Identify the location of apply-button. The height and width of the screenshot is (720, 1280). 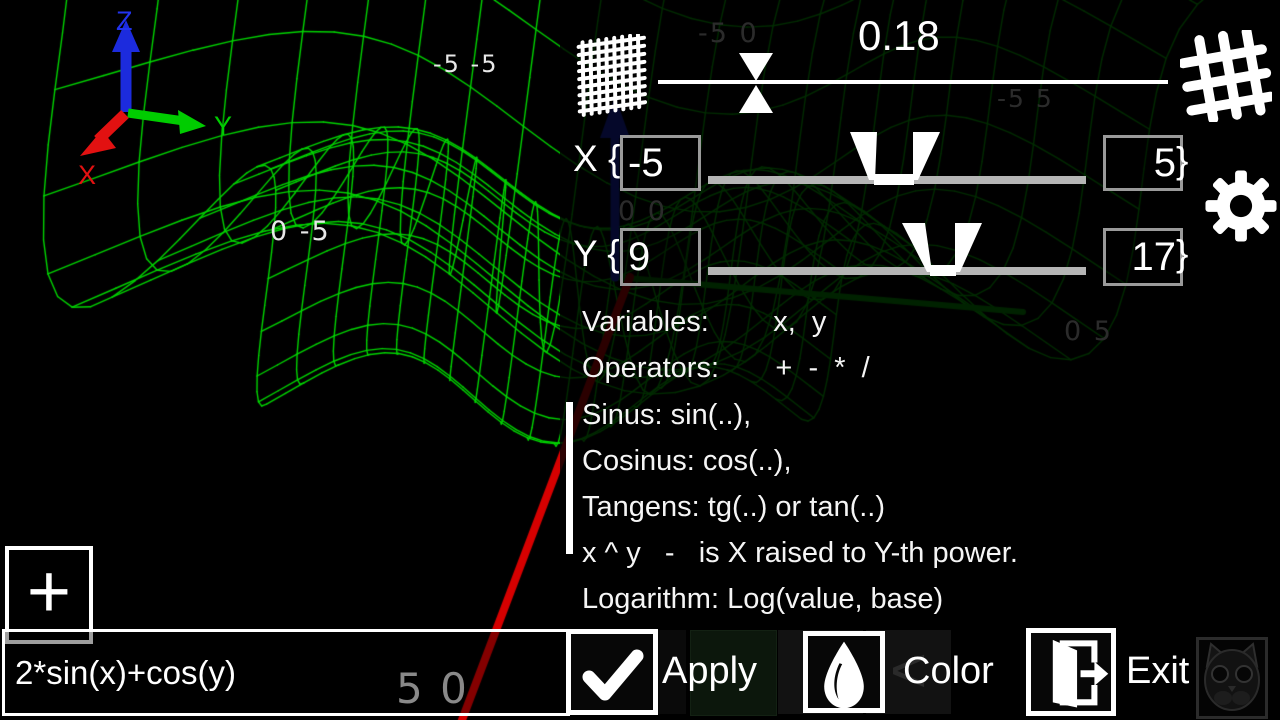
(612, 672).